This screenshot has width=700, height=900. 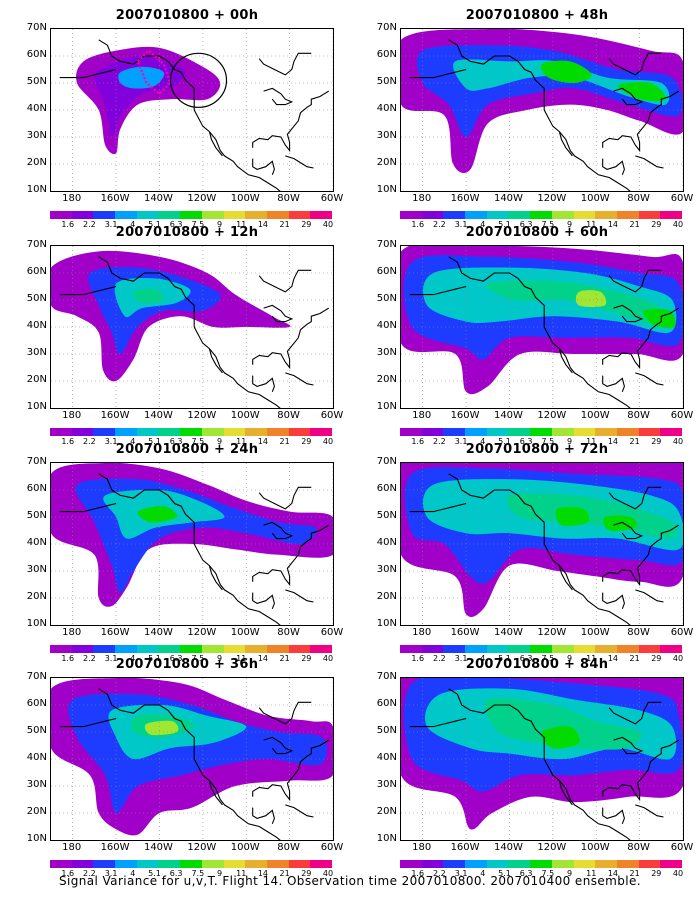 I want to click on longitude-tick-label: 160W, so click(x=465, y=415).